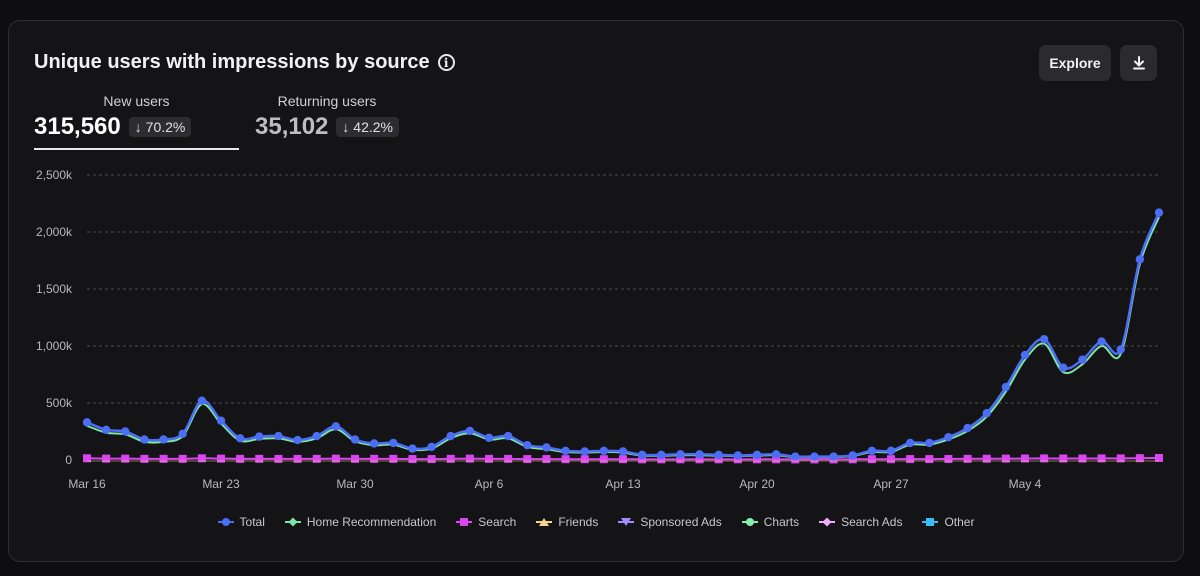 This screenshot has height=576, width=1200. What do you see at coordinates (486, 522) in the screenshot?
I see `legend-item-search: Search` at bounding box center [486, 522].